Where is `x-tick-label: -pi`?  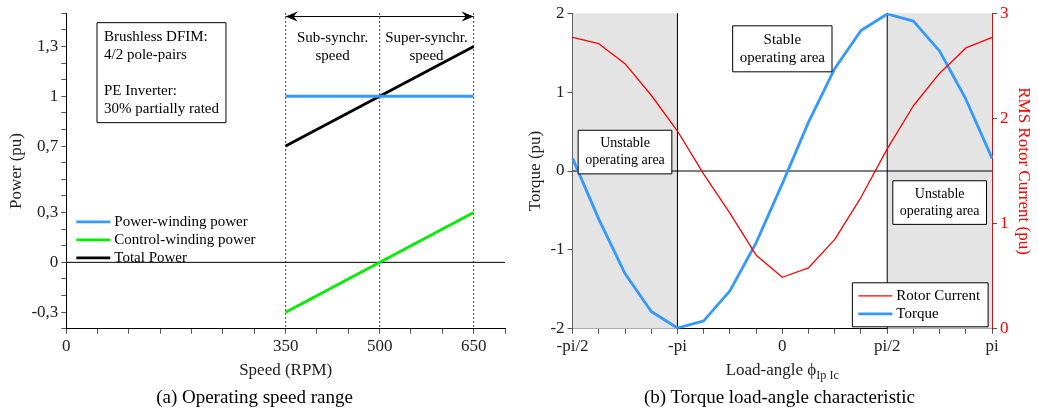
x-tick-label: -pi is located at coordinates (678, 346).